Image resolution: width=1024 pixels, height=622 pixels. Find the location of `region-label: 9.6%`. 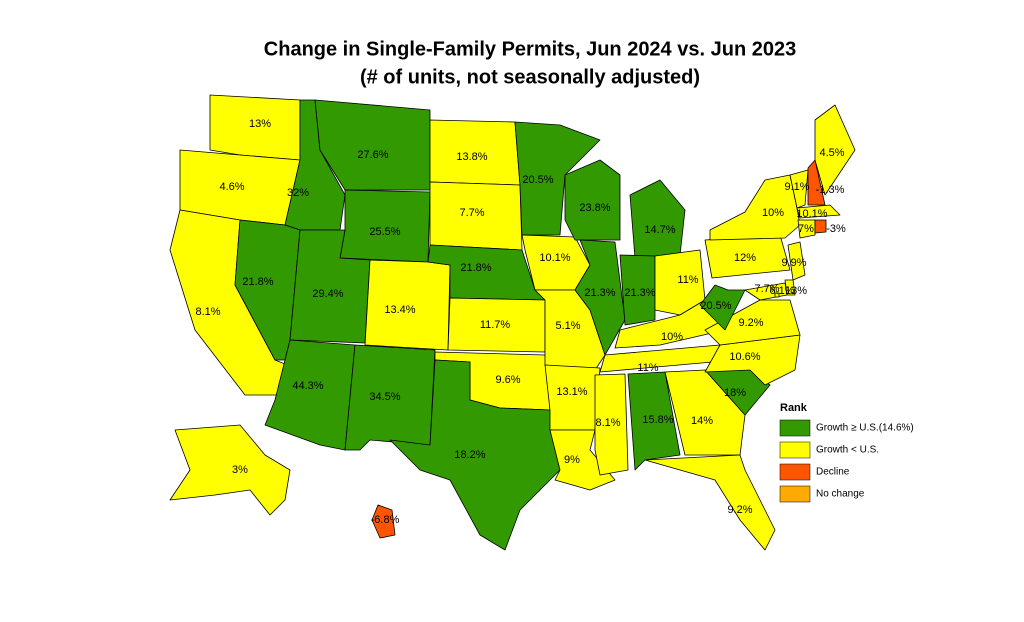

region-label: 9.6% is located at coordinates (507, 380).